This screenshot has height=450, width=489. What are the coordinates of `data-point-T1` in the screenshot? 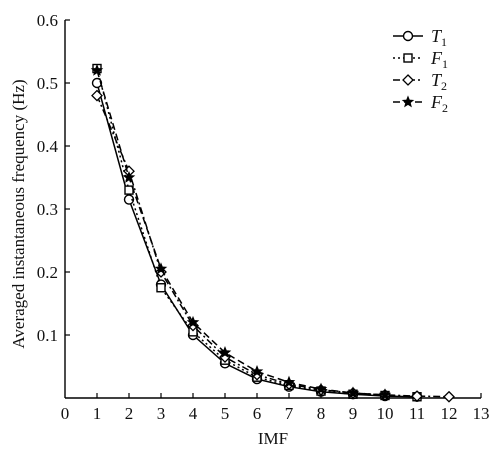 It's located at (129, 199).